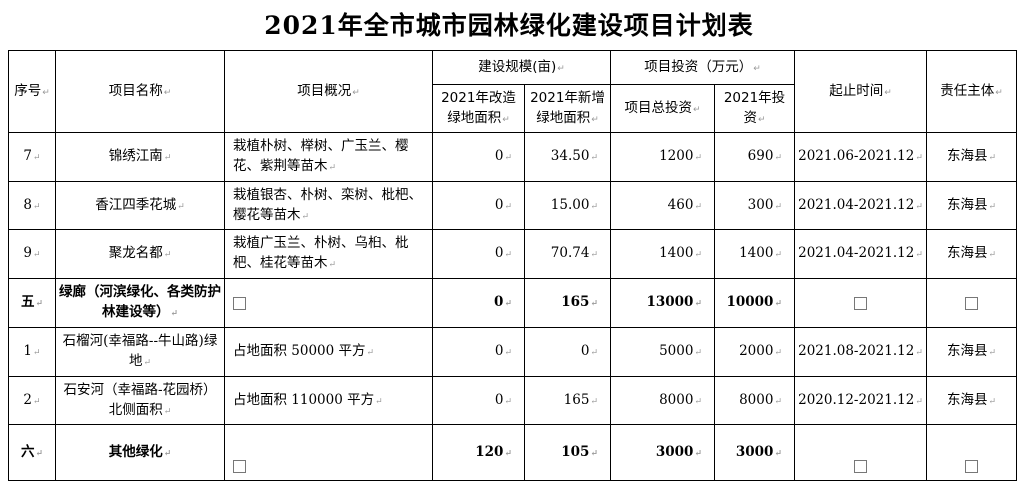 This screenshot has height=485, width=1018. What do you see at coordinates (140, 302) in the screenshot?
I see `cell-name-text: 绿廊（河滨绿化、各类防护林建设等）` at bounding box center [140, 302].